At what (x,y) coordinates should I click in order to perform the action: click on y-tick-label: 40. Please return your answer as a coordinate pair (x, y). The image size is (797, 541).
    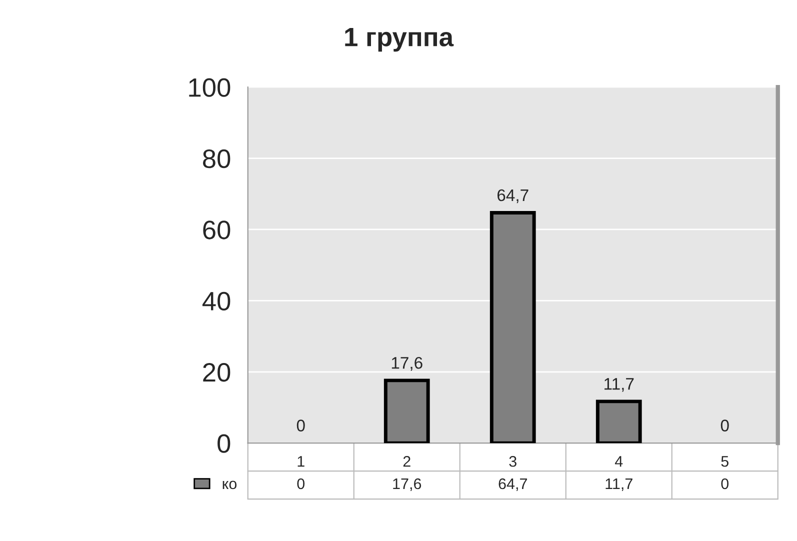
    Looking at the image, I should click on (216, 301).